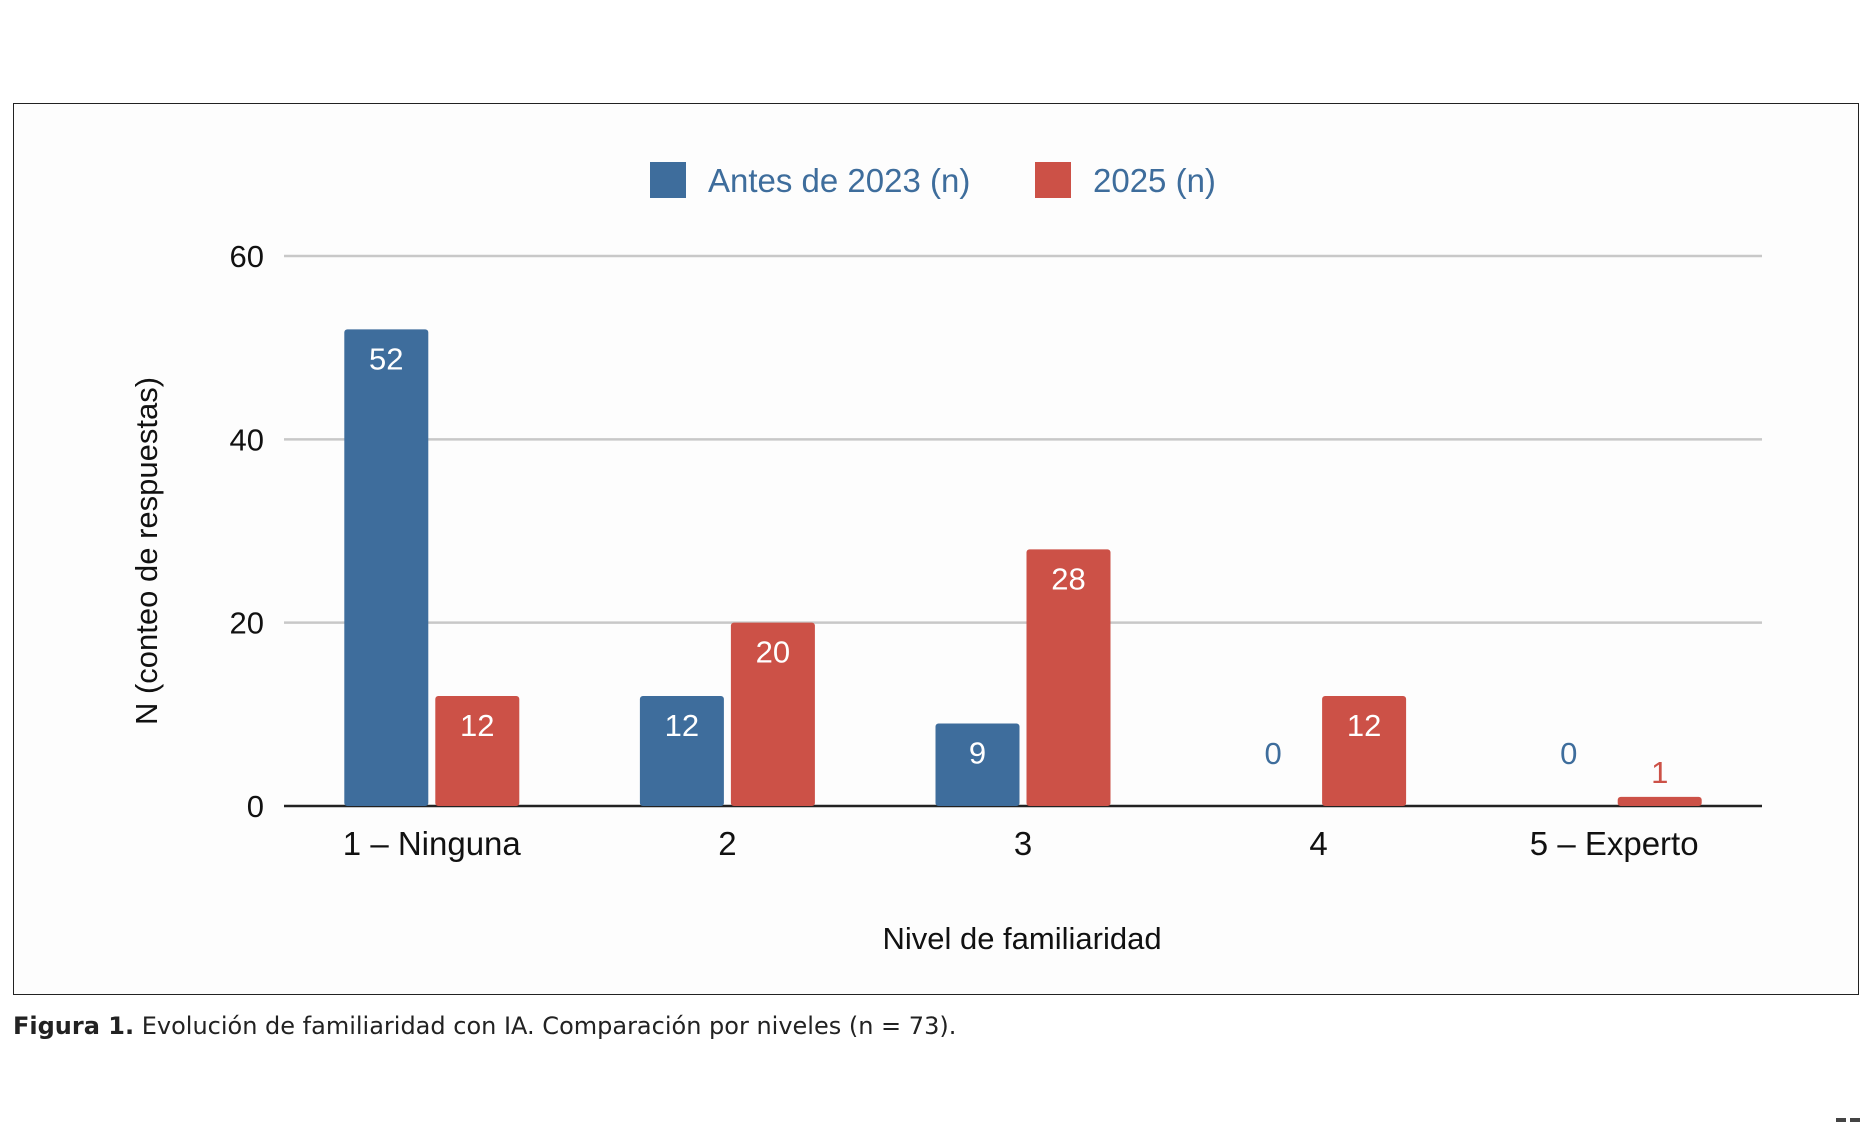 The width and height of the screenshot is (1872, 1124). I want to click on y-tick-label: 40, so click(247, 439).